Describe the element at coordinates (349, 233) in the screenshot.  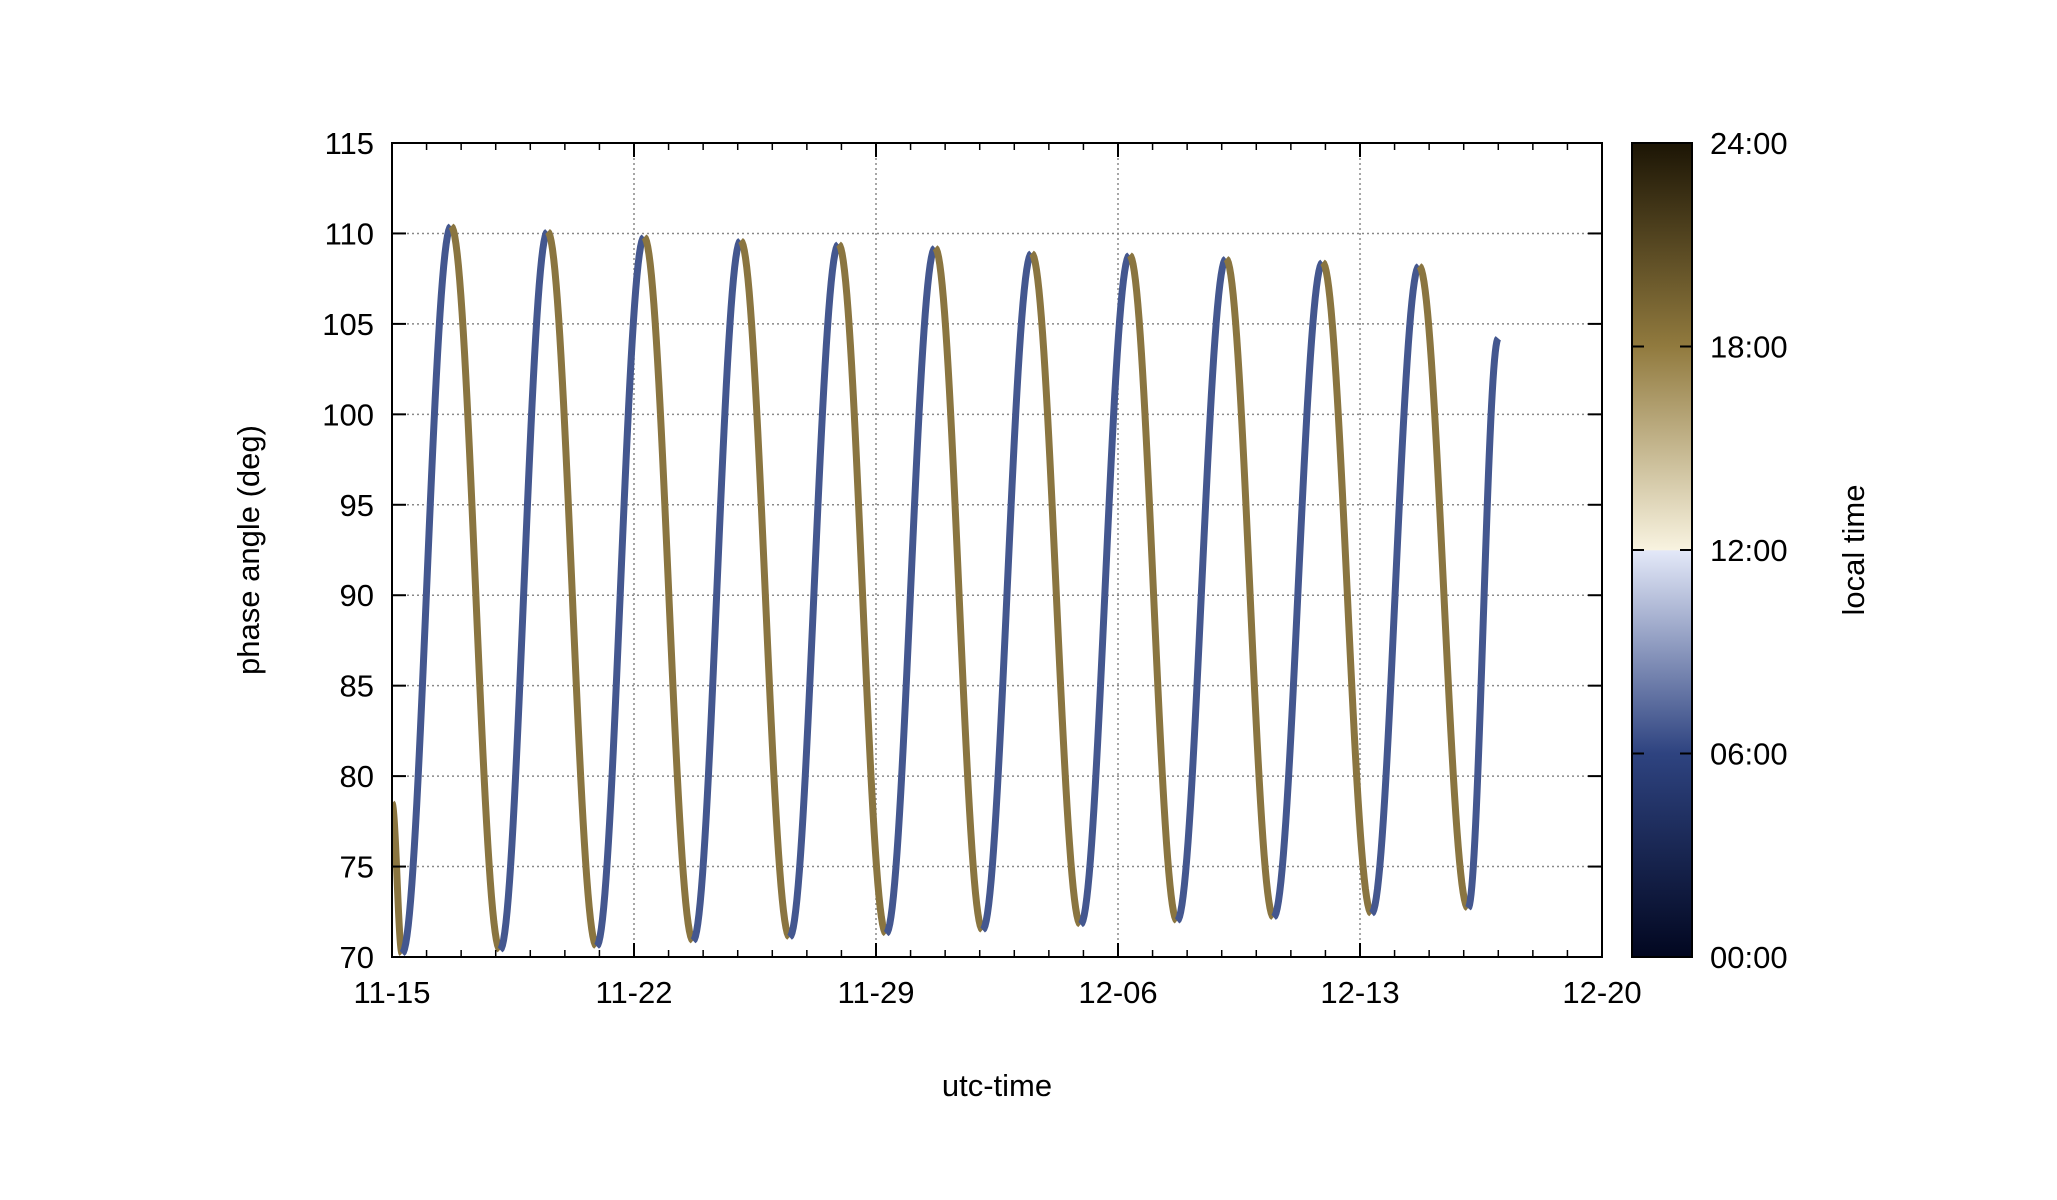
I see `y-tick-label: 110` at that location.